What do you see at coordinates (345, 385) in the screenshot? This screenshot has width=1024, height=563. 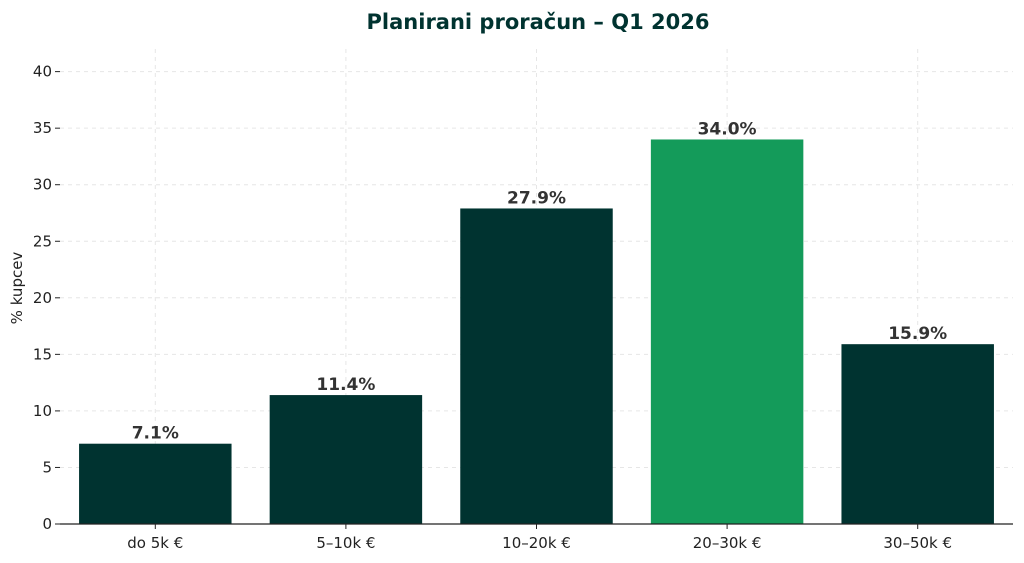 I see `data-label-2: 11.4%` at bounding box center [345, 385].